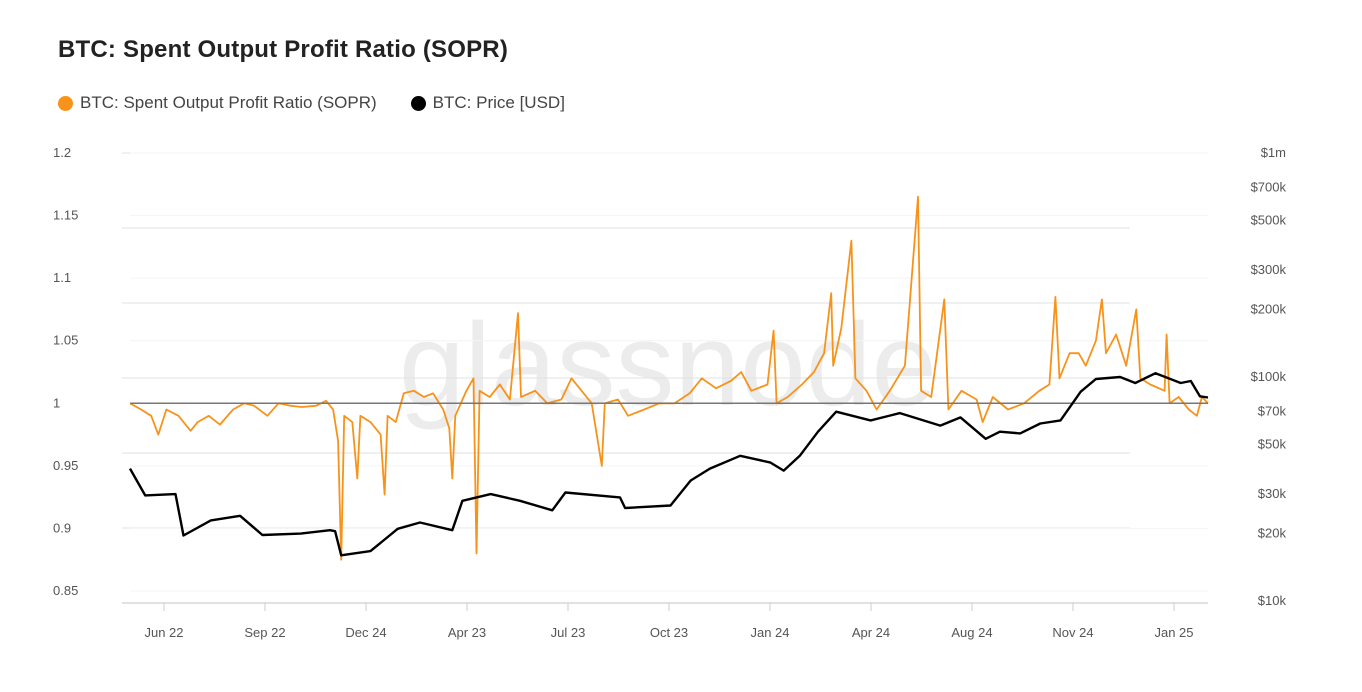 The width and height of the screenshot is (1362, 692). What do you see at coordinates (1272, 600) in the screenshot?
I see `y-right-tick-label: $10k` at bounding box center [1272, 600].